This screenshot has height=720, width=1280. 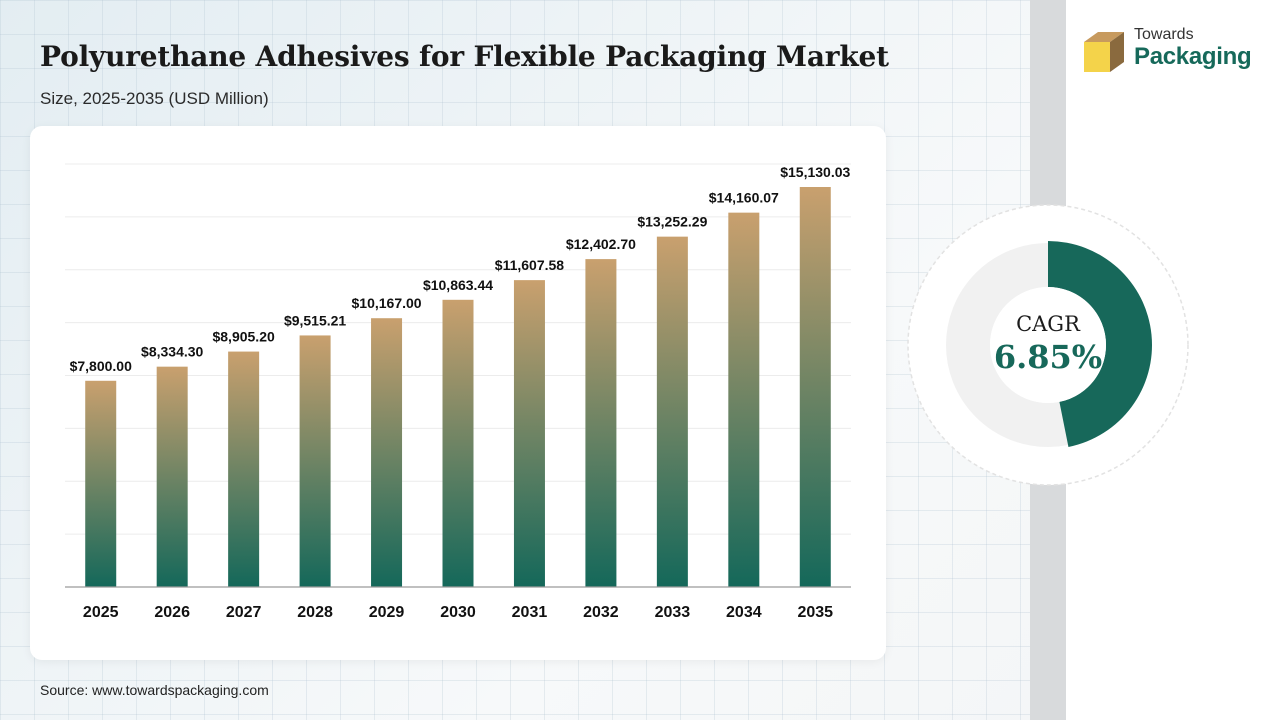 What do you see at coordinates (244, 612) in the screenshot?
I see `x-tick-label: 2027` at bounding box center [244, 612].